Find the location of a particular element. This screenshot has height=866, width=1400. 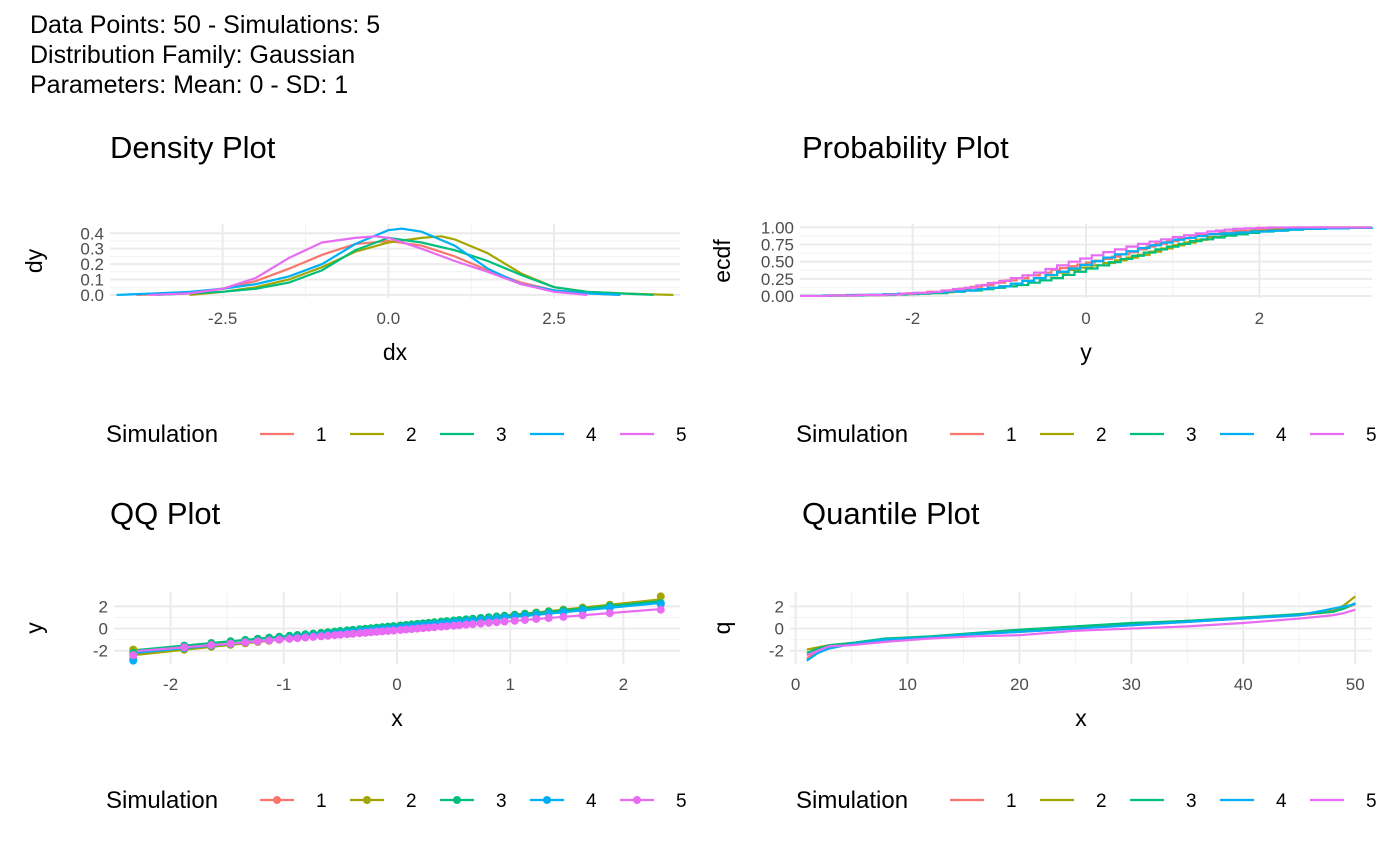

probability-ytick-label: 0.25 is located at coordinates (777, 279).